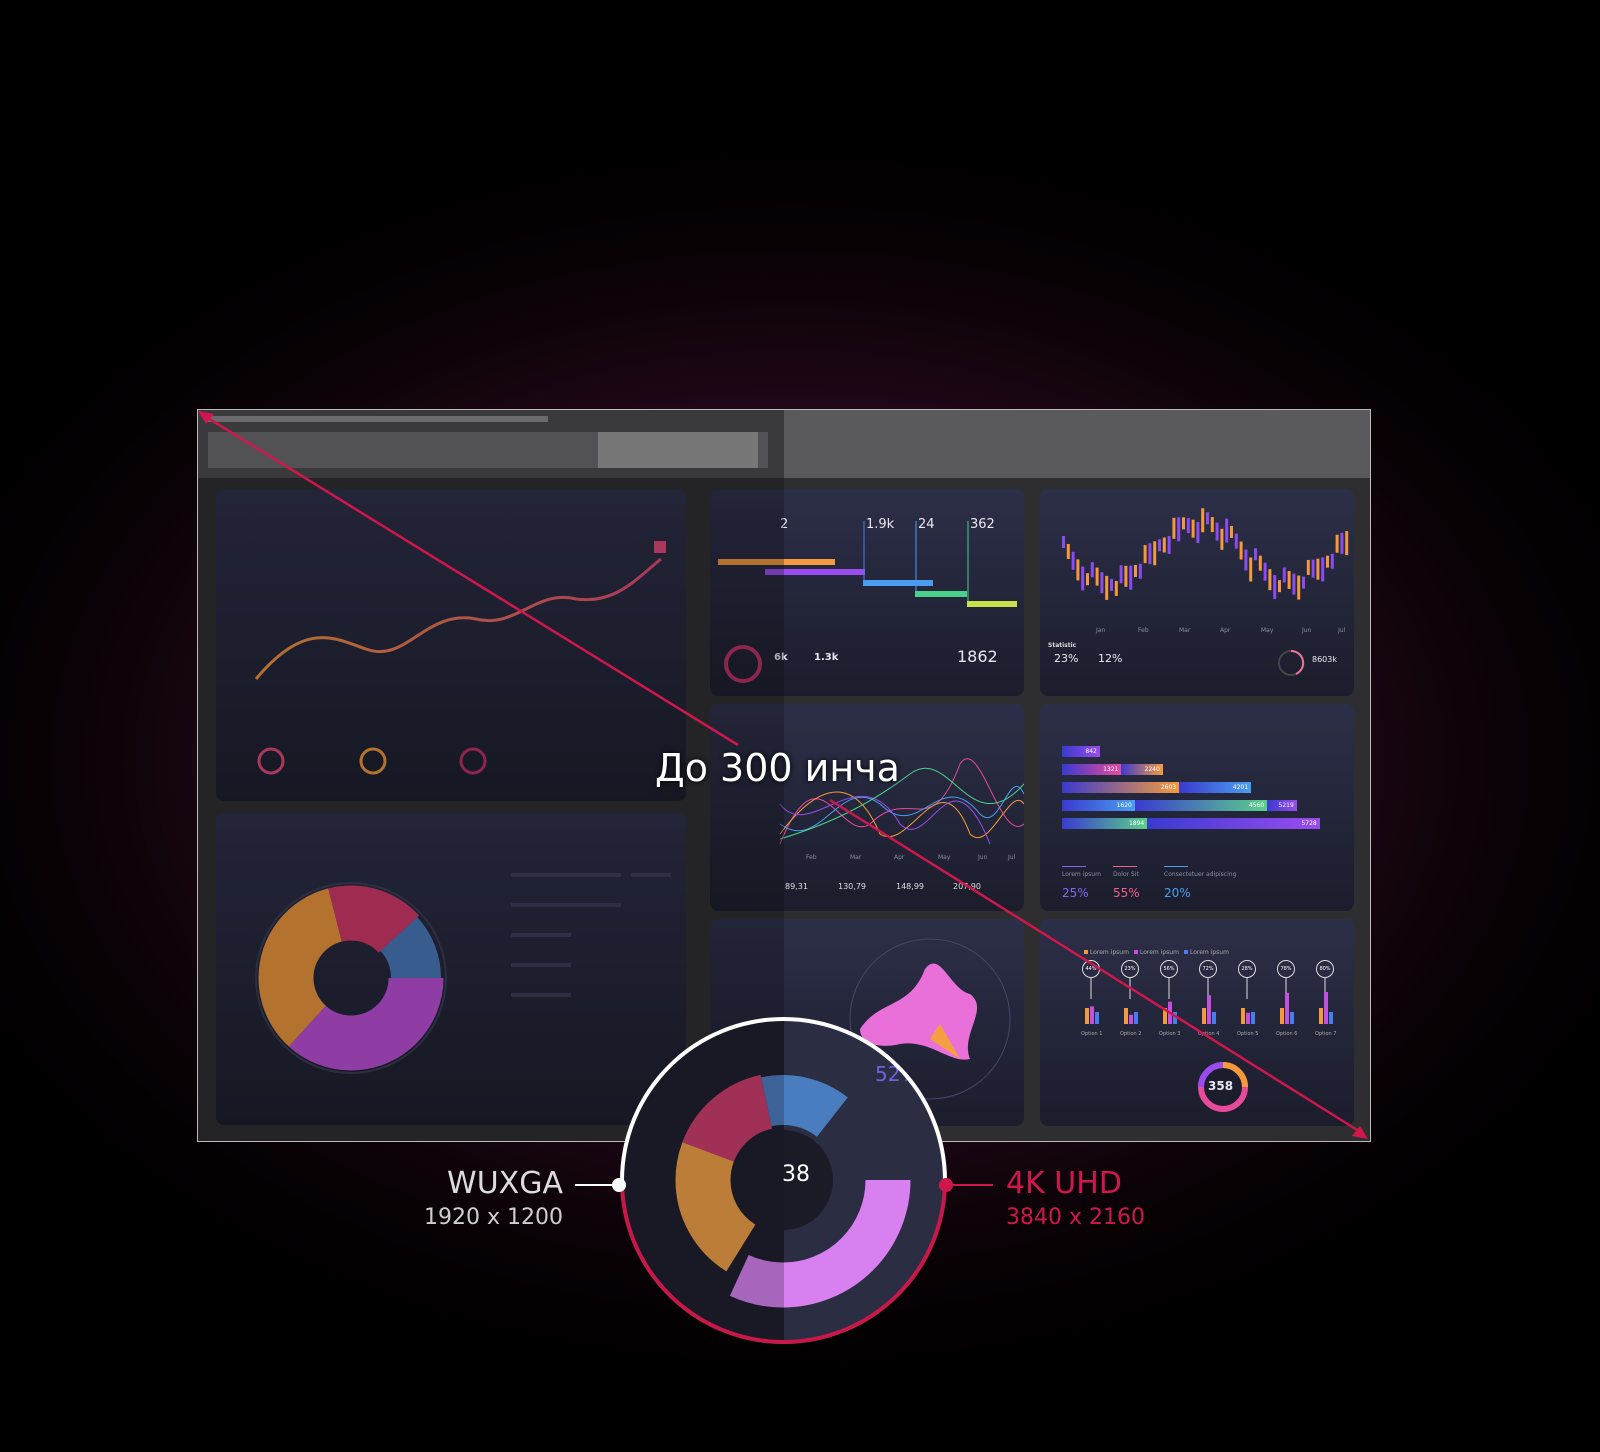 The image size is (1600, 1452). What do you see at coordinates (1215, 787) in the screenshot?
I see `bar-segment: 4201` at bounding box center [1215, 787].